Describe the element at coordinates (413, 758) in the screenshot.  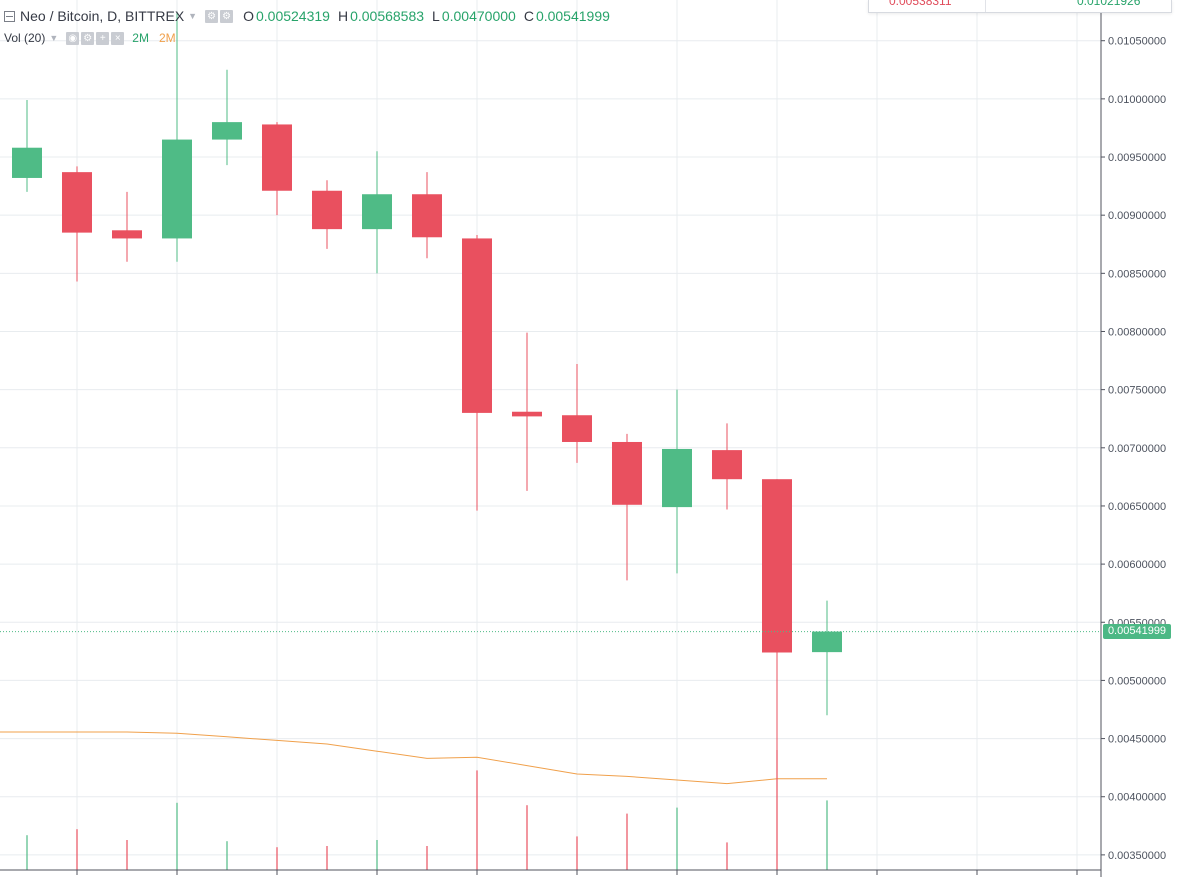
I see `volume-ma-line` at that location.